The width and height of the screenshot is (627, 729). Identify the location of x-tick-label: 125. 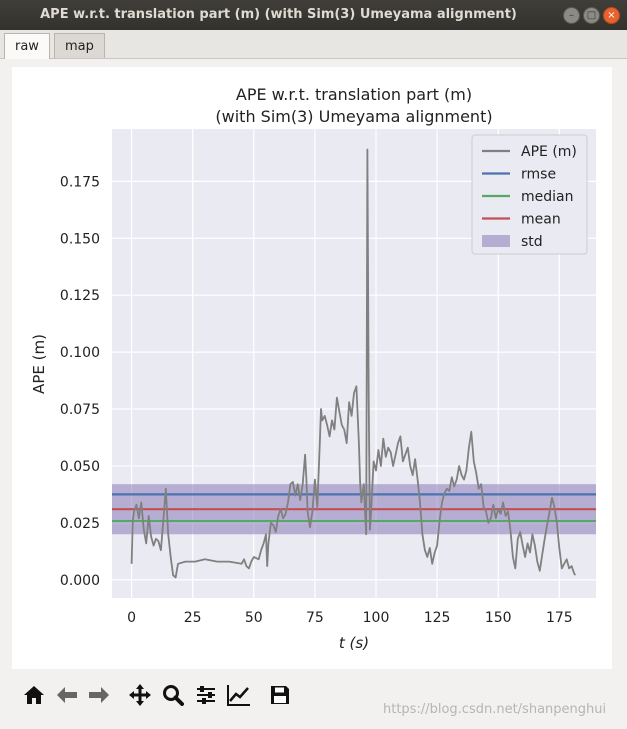
(437, 618).